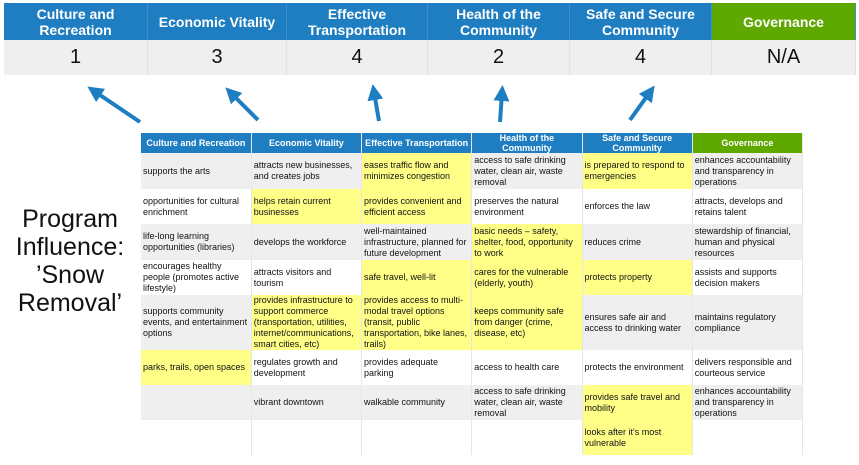  What do you see at coordinates (637, 402) in the screenshot?
I see `table-cell: provides safe travel and mobility` at bounding box center [637, 402].